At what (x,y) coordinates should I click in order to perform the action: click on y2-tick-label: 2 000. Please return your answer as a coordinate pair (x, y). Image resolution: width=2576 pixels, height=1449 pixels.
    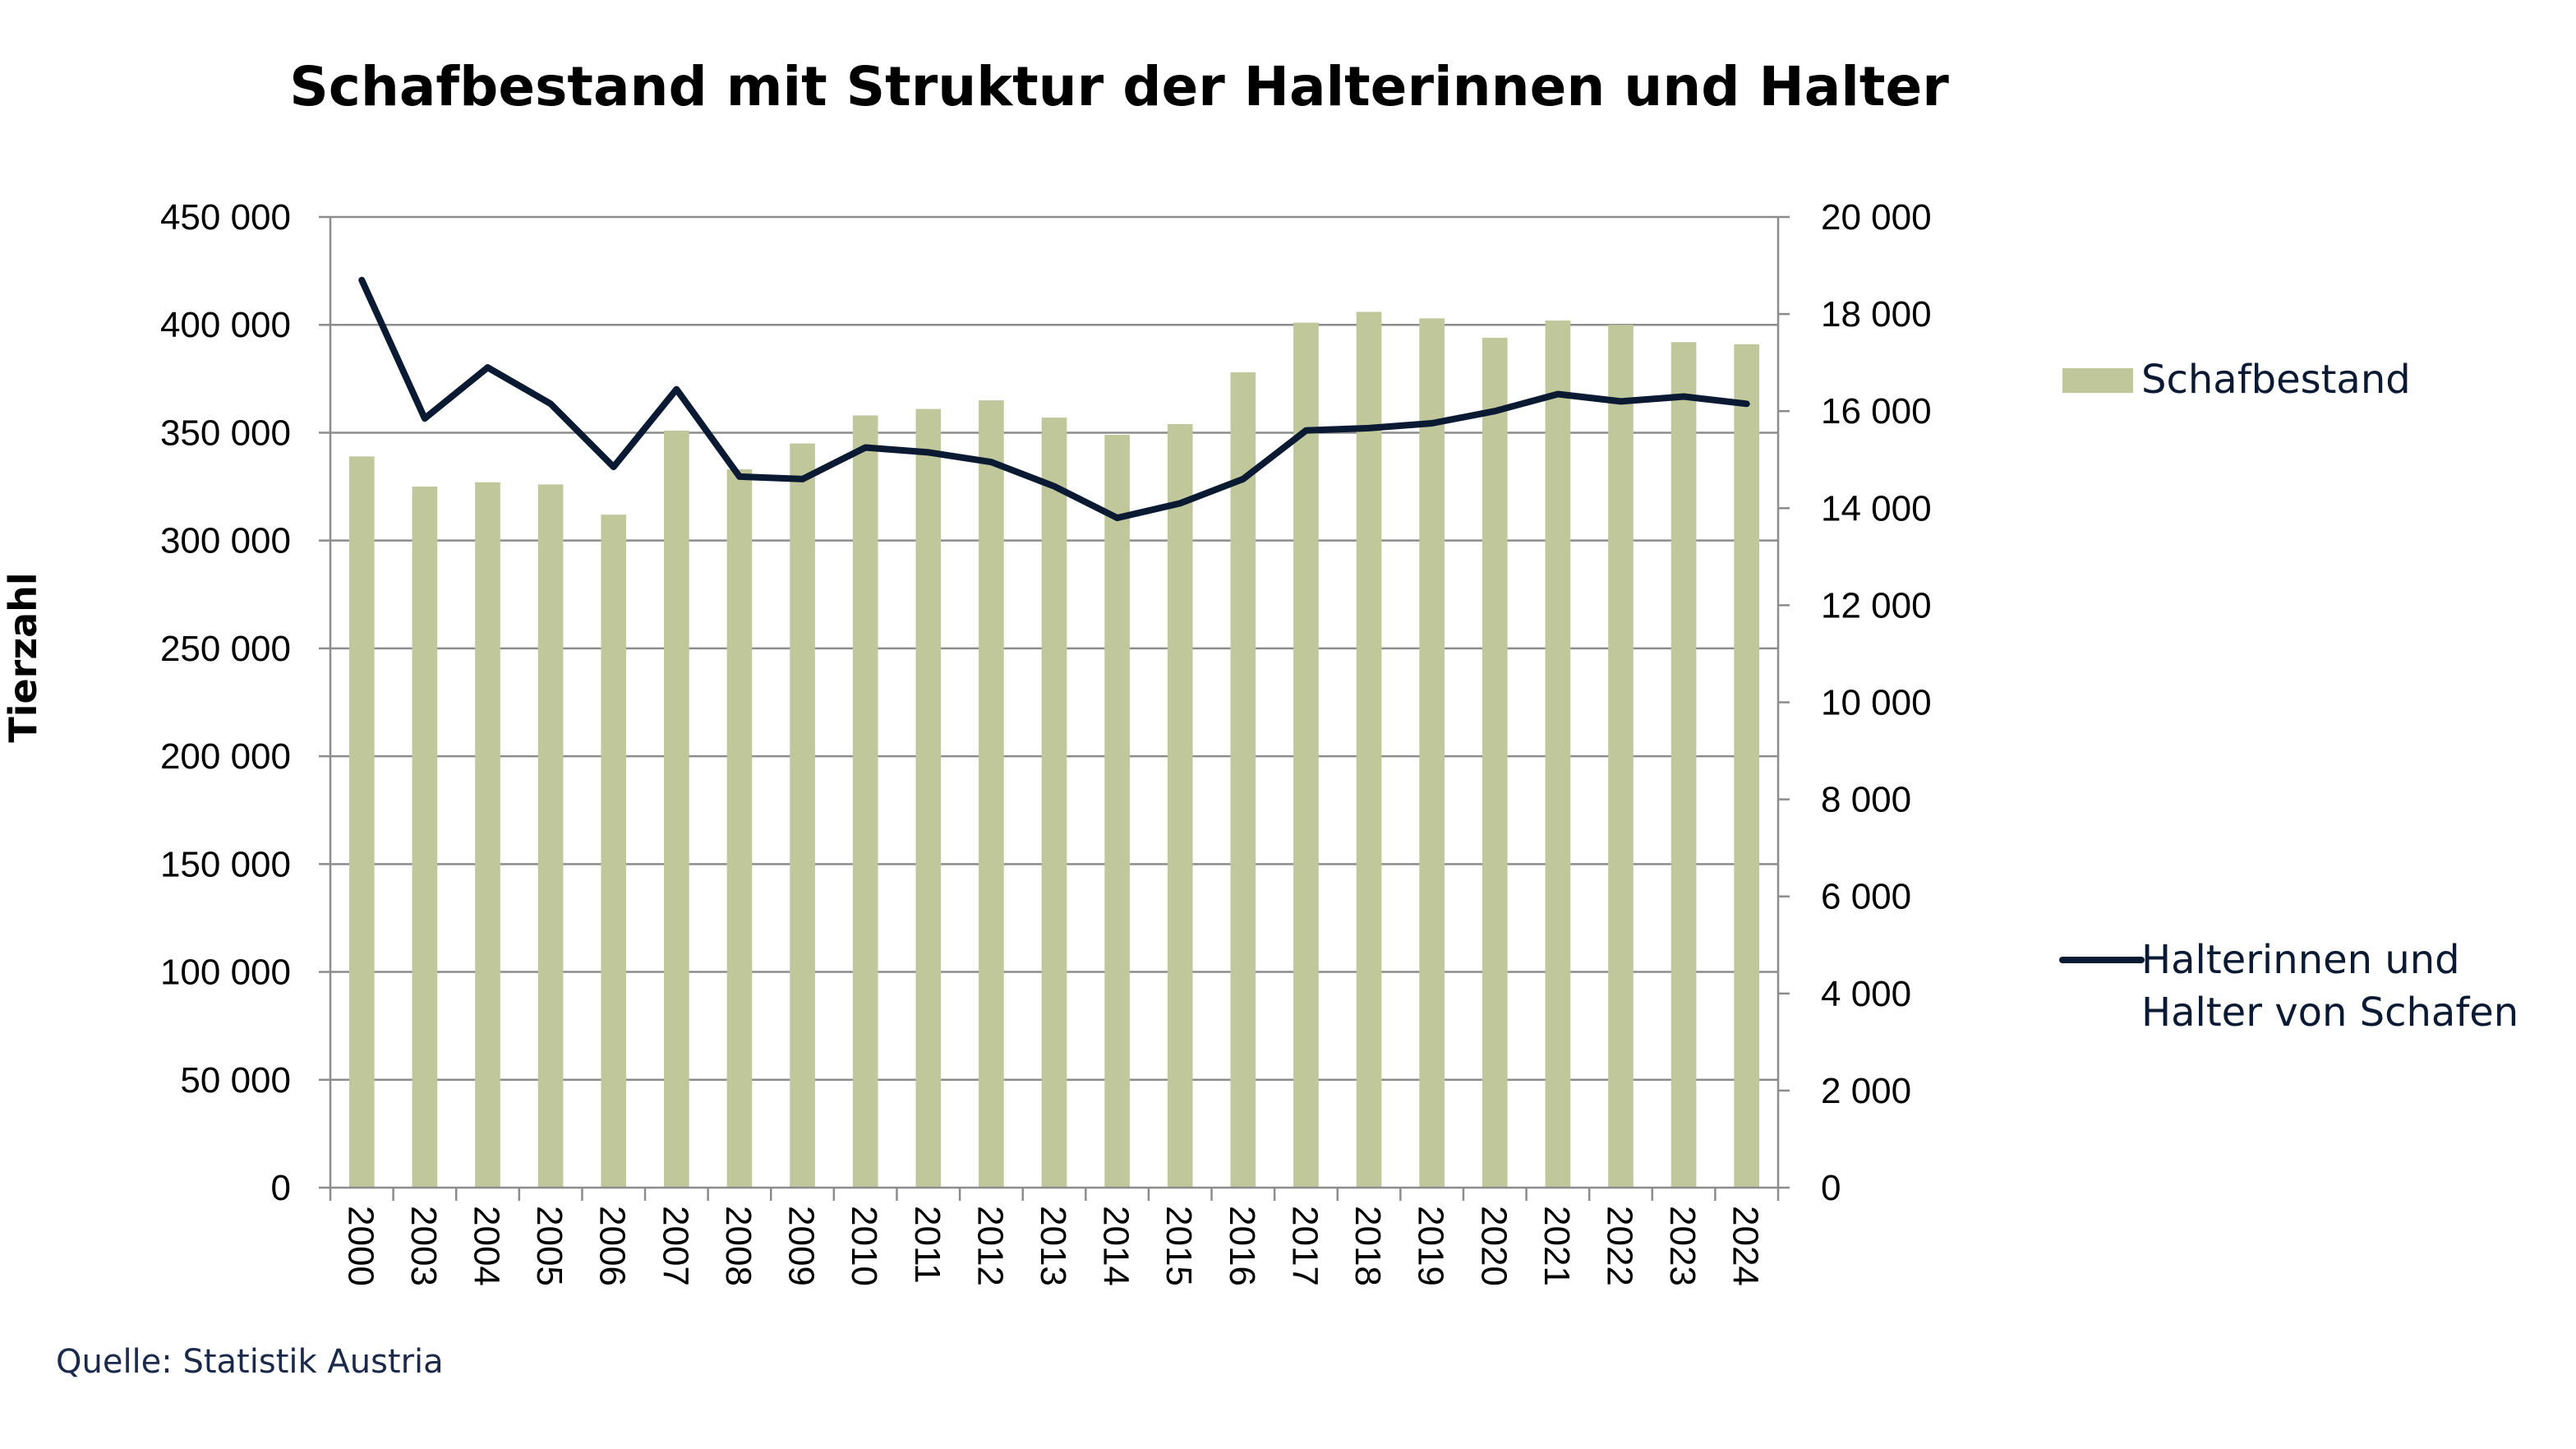
    Looking at the image, I should click on (1866, 1091).